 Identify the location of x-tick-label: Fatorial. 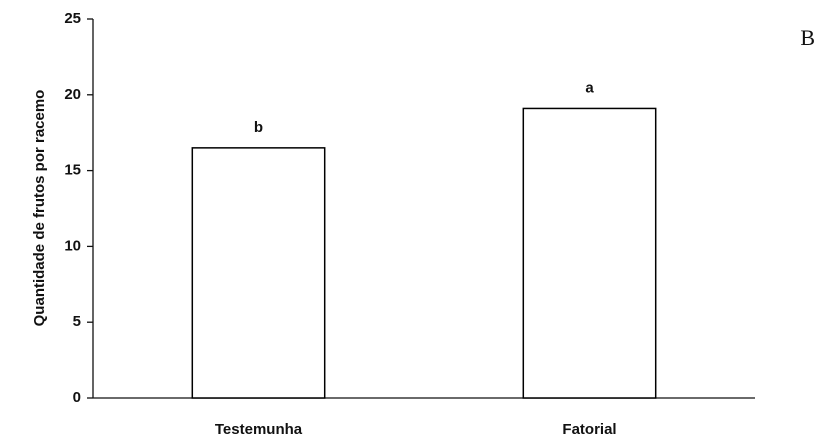
(589, 429).